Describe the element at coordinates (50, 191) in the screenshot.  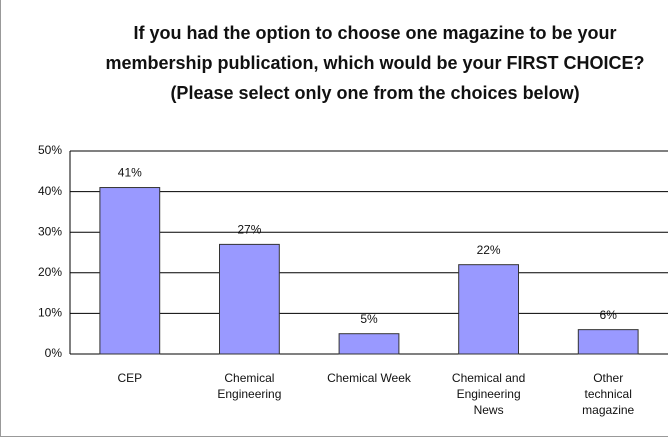
I see `y-tick-label: 40%` at that location.